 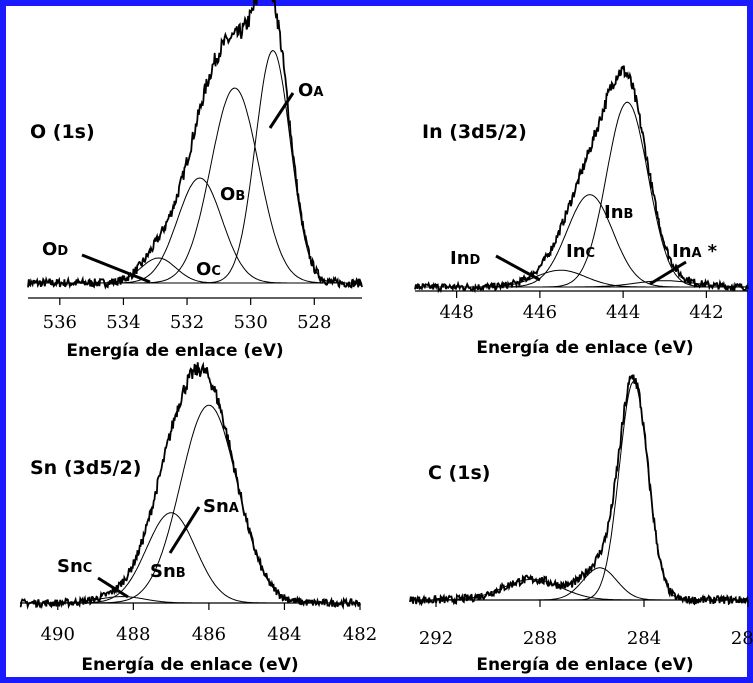 I want to click on annotation-SnA: SnA, so click(x=221, y=506).